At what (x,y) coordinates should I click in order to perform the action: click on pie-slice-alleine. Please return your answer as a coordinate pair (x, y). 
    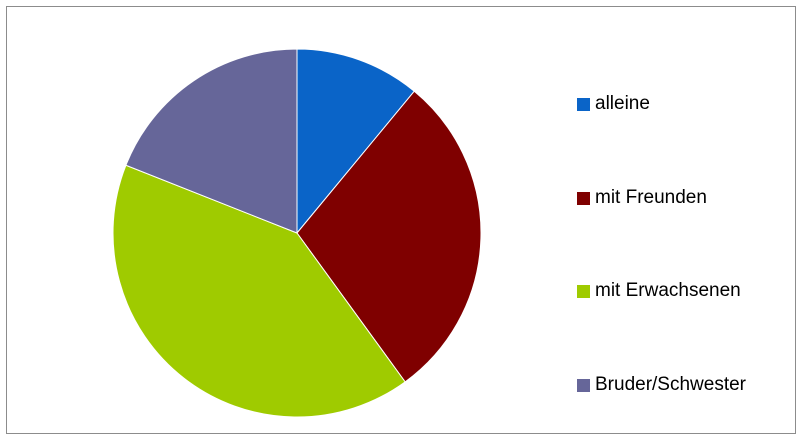
    Looking at the image, I should click on (355, 141).